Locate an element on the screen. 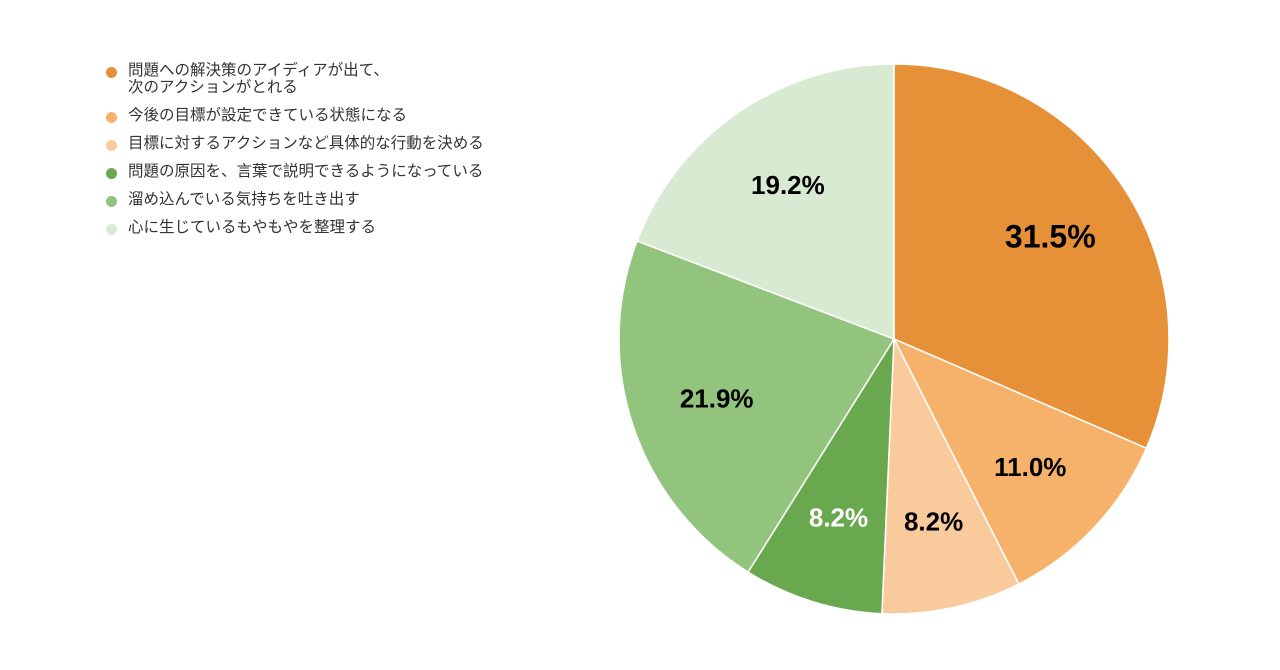 The width and height of the screenshot is (1280, 670). legend-label: 溜め込んでいる気持ちを吐き出す is located at coordinates (244, 199).